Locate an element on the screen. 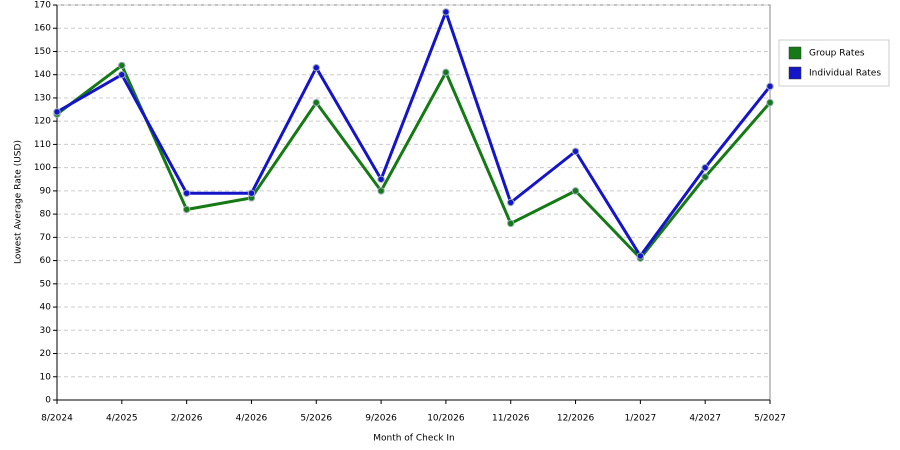 Image resolution: width=900 pixels, height=450 pixels. x-tick-label: 2/2026 is located at coordinates (187, 419).